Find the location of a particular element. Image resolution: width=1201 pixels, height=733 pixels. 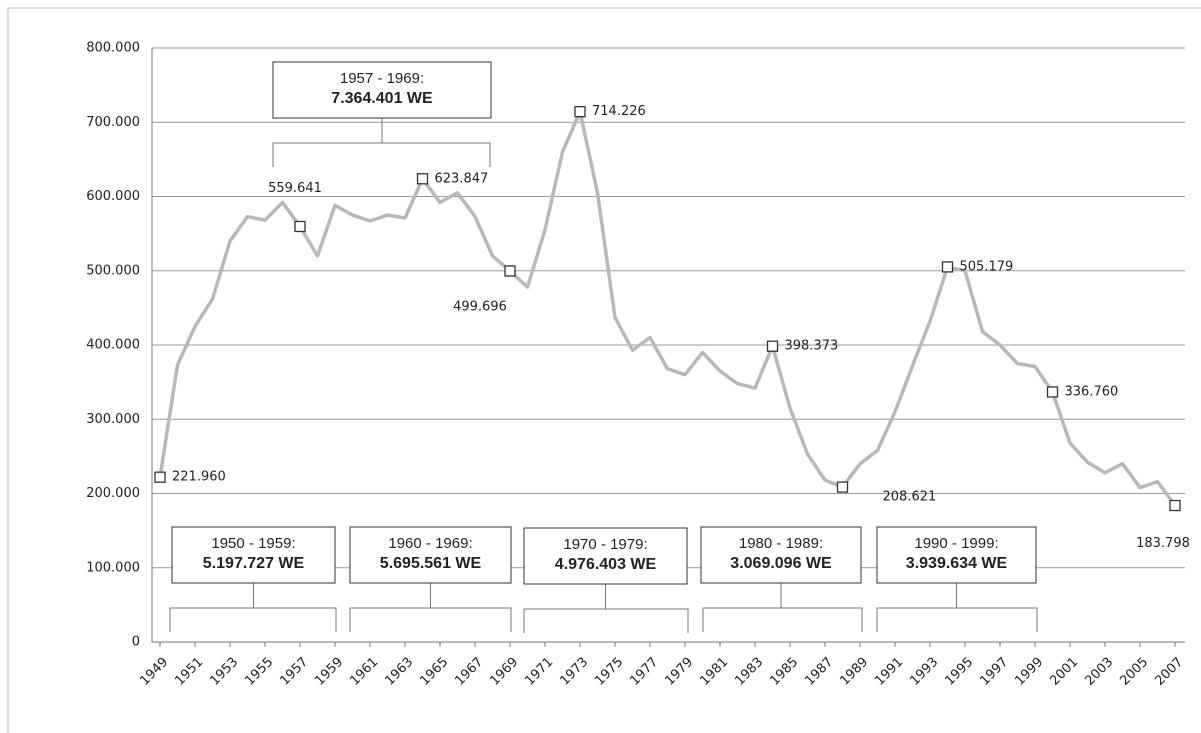

data-label: 221.960 is located at coordinates (199, 477).